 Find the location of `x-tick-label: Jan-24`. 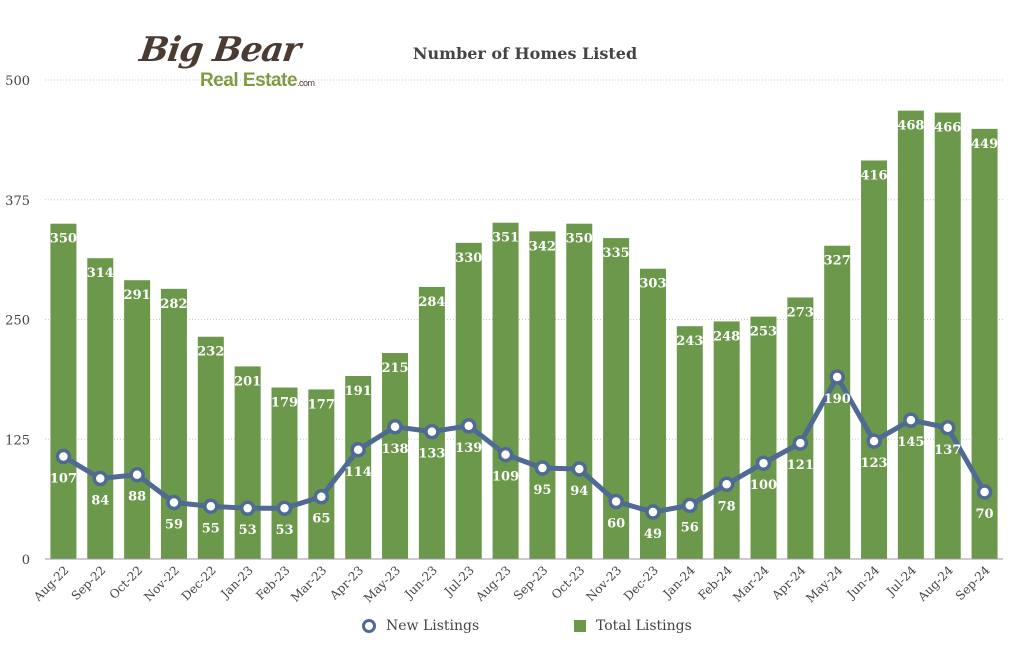

x-tick-label: Jan-24 is located at coordinates (678, 582).